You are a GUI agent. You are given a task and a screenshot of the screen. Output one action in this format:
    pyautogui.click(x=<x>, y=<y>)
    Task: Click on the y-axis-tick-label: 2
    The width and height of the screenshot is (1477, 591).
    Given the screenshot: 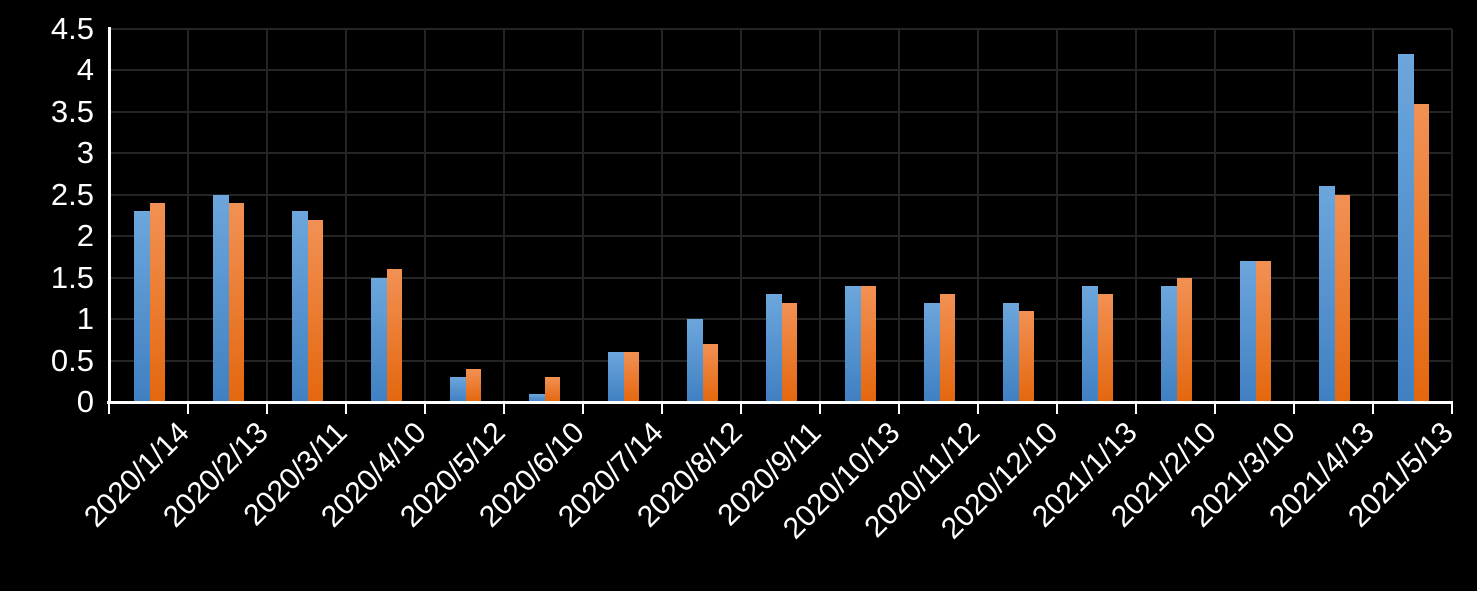 What is the action you would take?
    pyautogui.click(x=85, y=236)
    